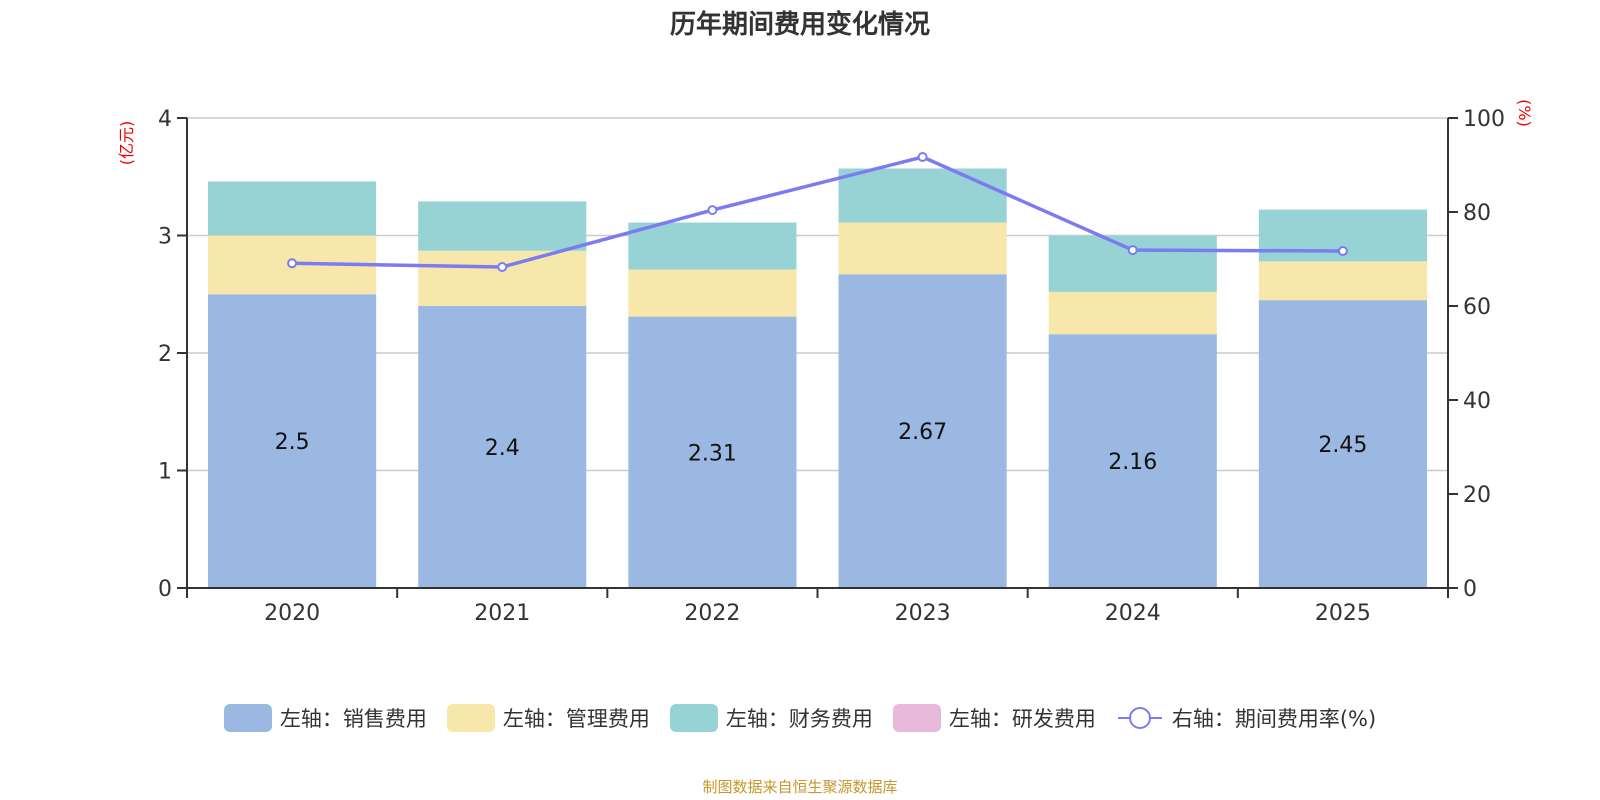  What do you see at coordinates (165, 354) in the screenshot?
I see `y-left-tick-label: 2` at bounding box center [165, 354].